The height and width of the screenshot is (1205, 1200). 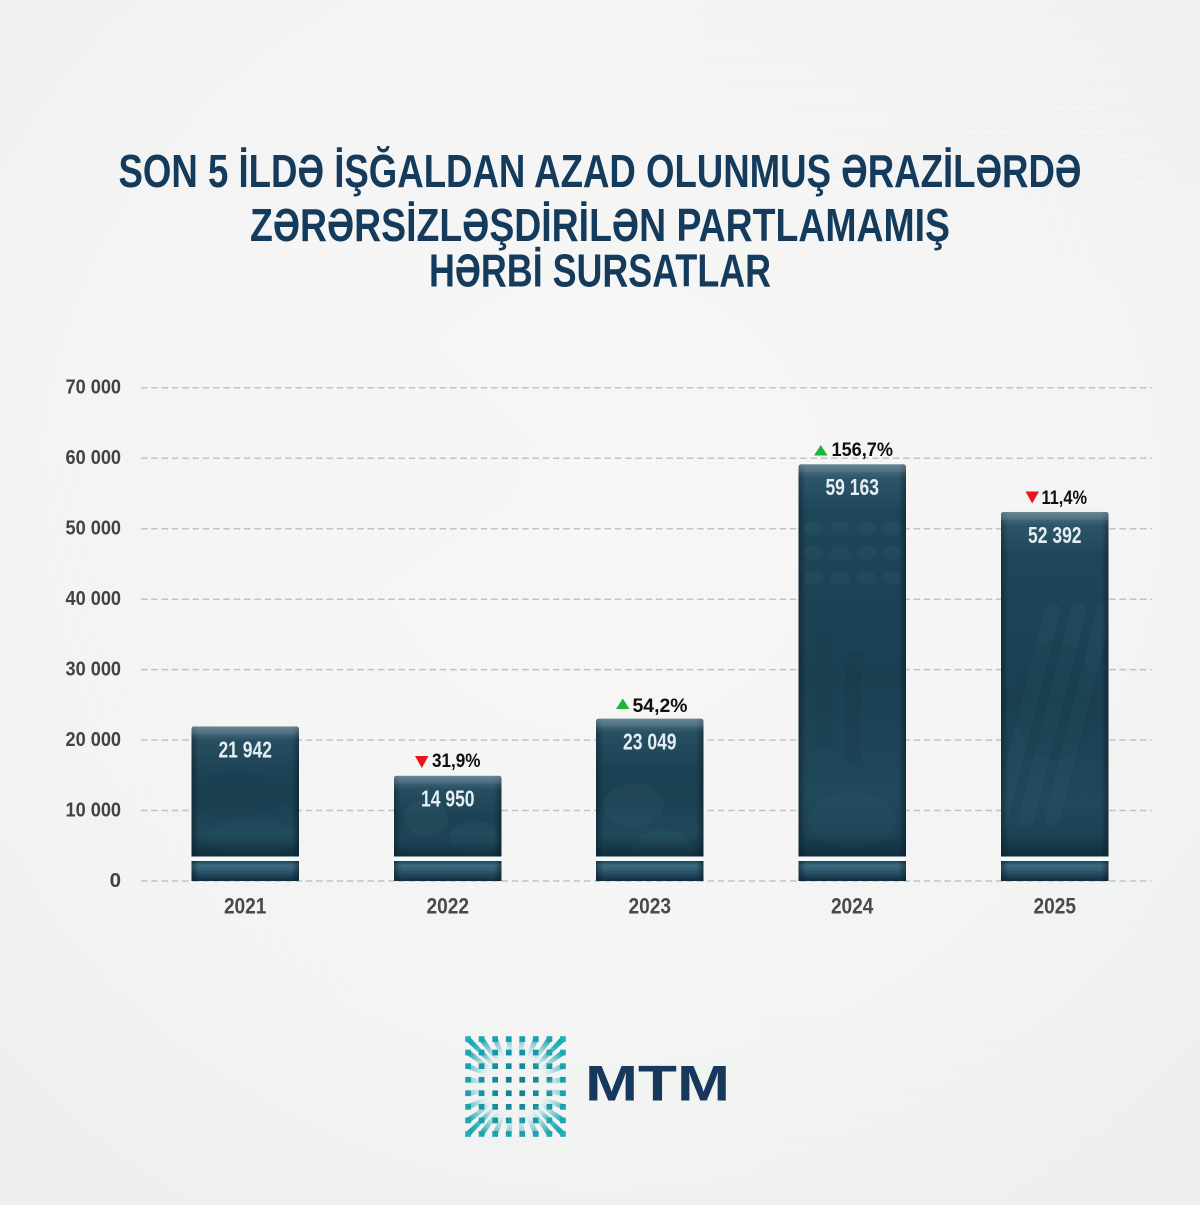 I want to click on svg-text: ZƏRƏRSİZLƏŞDİRİLƏN PARTLAMAMIŞ, so click(x=600, y=225).